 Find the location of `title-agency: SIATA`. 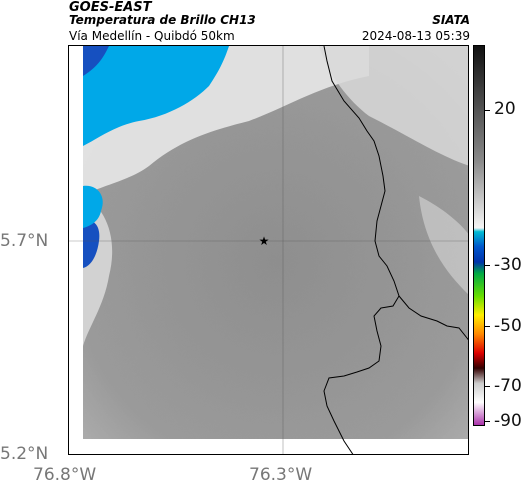

title-agency: SIATA is located at coordinates (451, 20).